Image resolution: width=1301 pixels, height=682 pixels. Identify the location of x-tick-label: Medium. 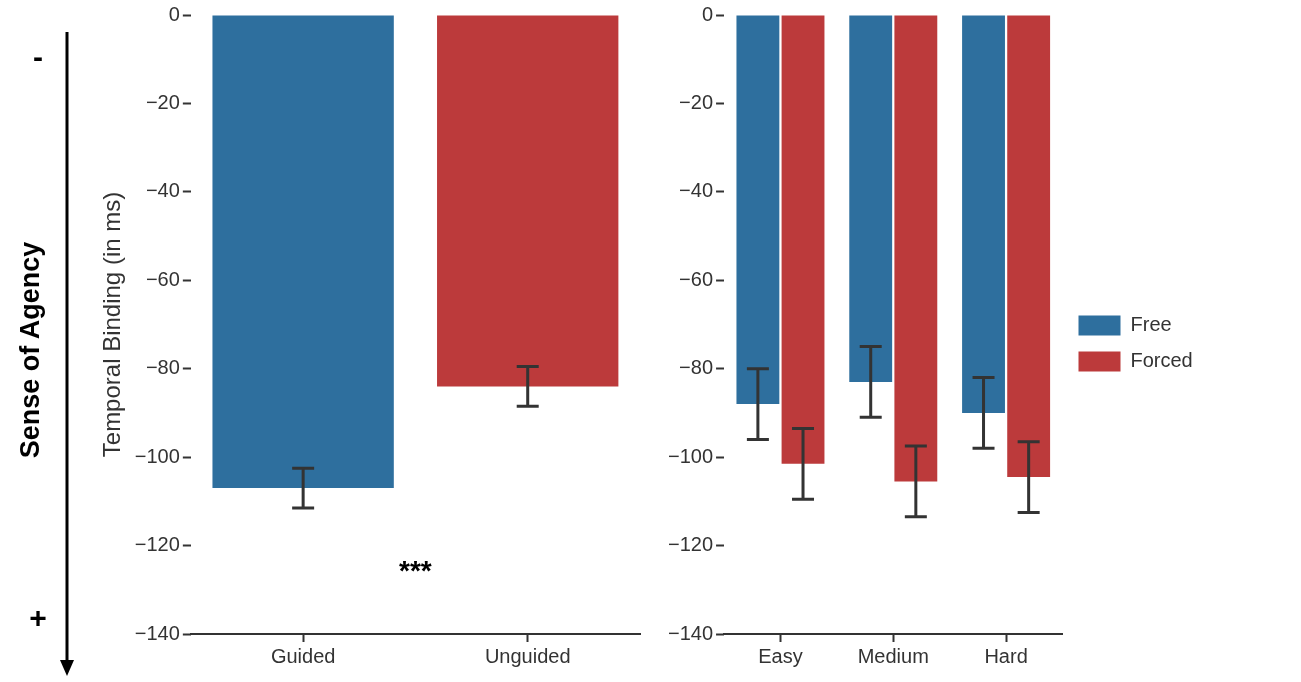
(893, 655).